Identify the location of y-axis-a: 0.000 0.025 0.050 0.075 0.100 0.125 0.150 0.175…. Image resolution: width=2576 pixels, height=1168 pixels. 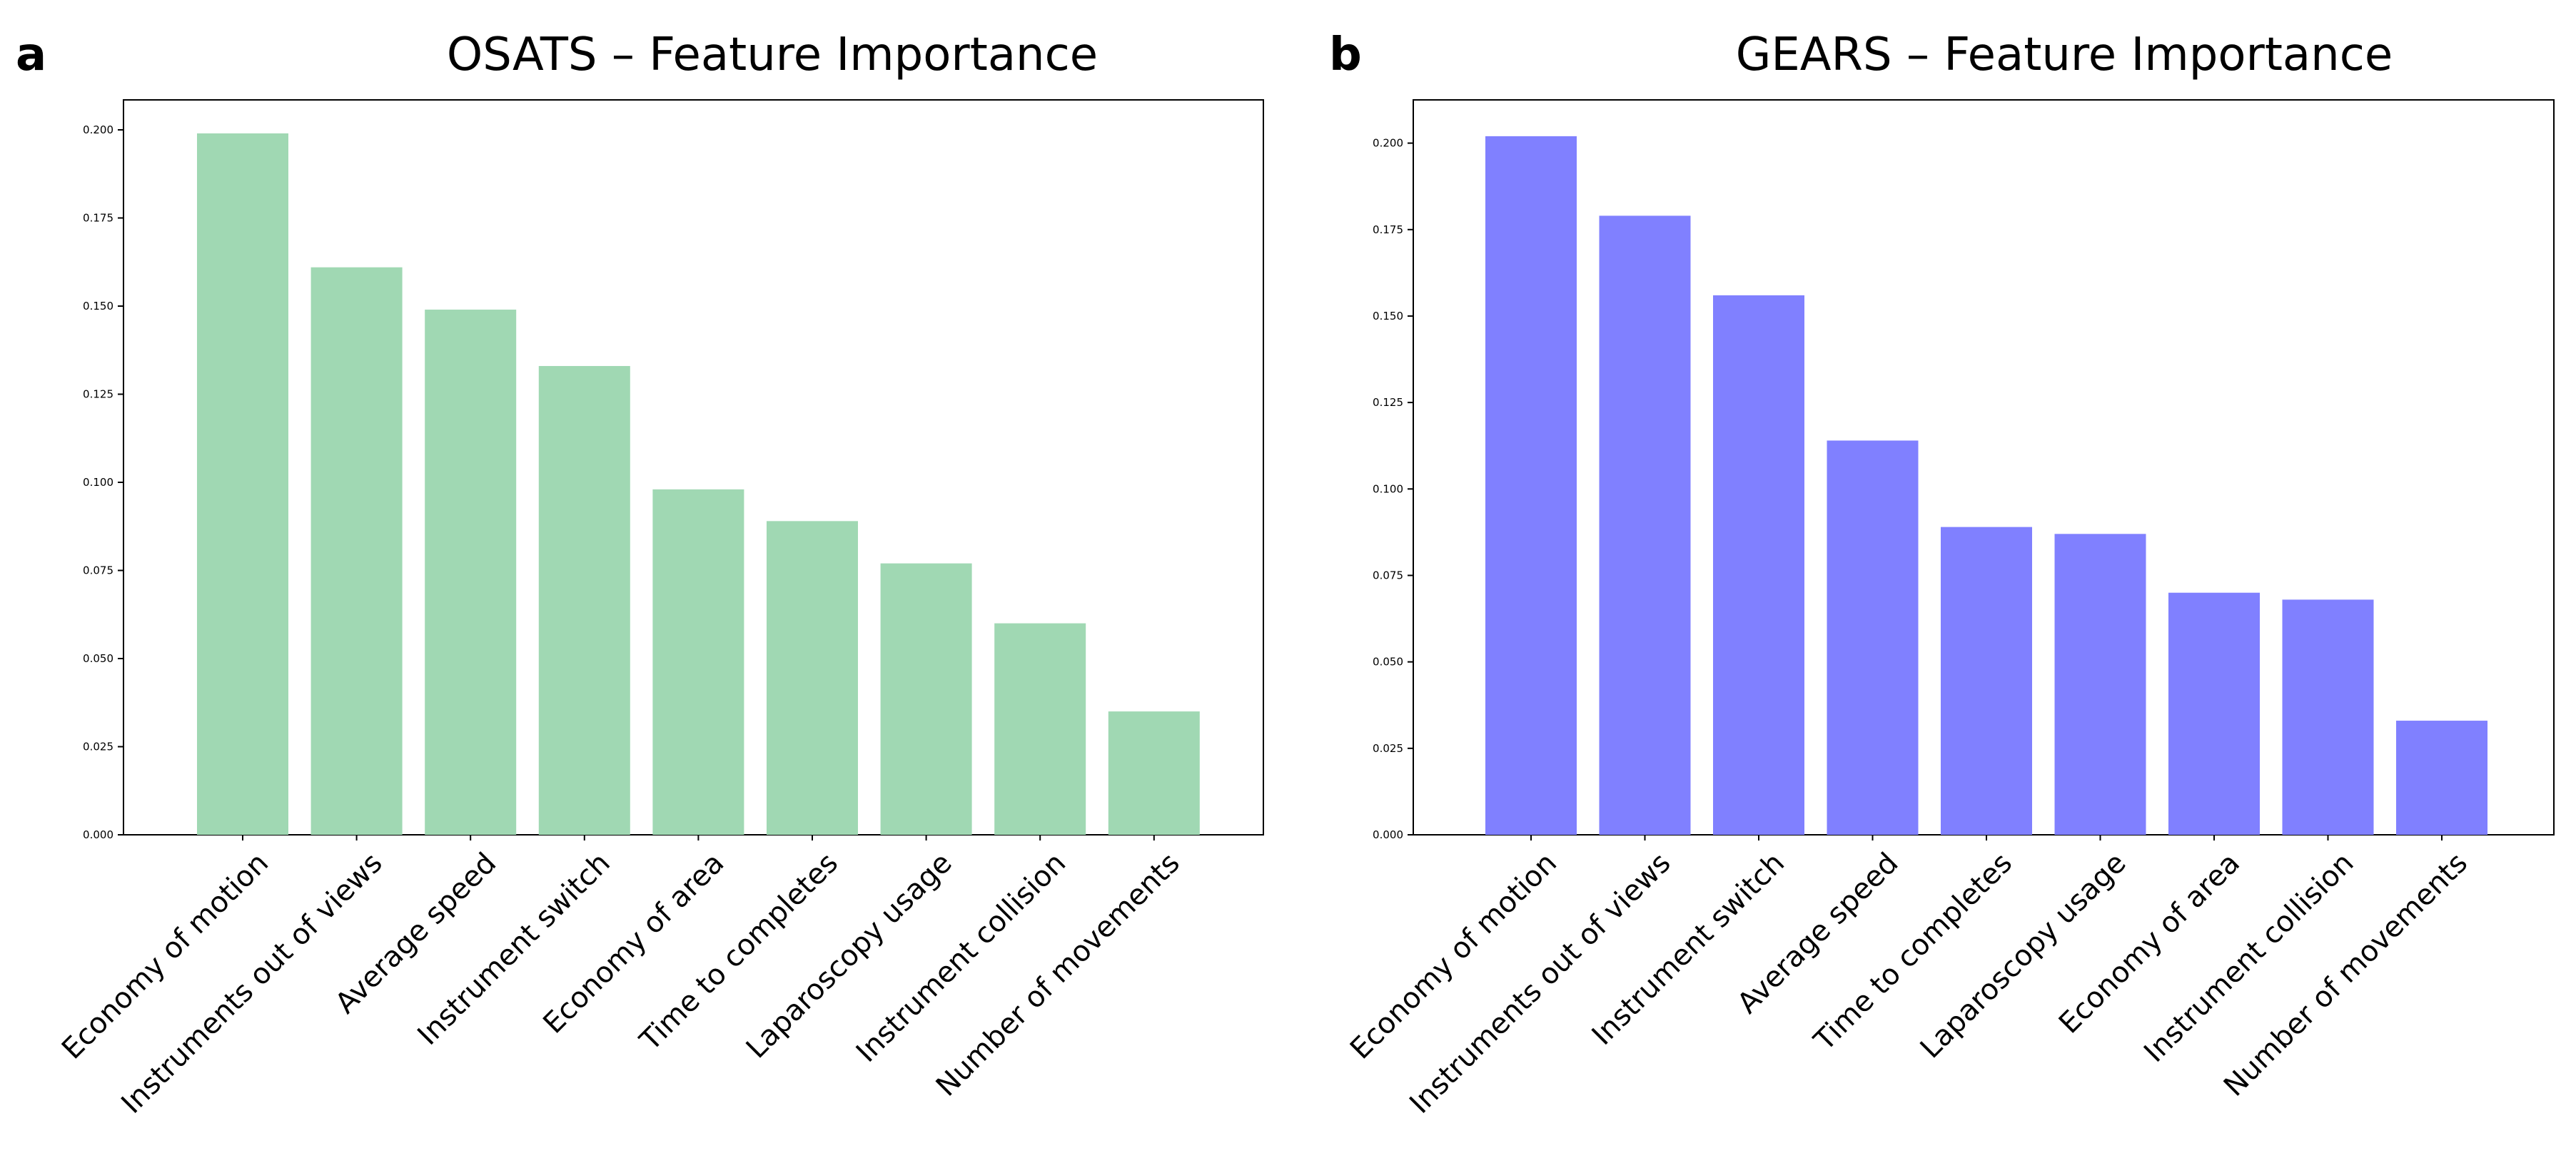
(103, 482).